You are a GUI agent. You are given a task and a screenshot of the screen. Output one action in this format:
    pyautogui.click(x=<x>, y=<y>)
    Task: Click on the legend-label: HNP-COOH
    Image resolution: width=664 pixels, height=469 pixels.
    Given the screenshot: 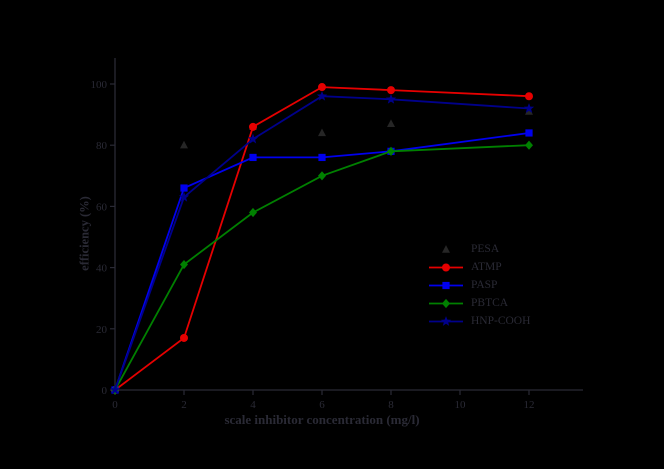 What is the action you would take?
    pyautogui.click(x=501, y=321)
    